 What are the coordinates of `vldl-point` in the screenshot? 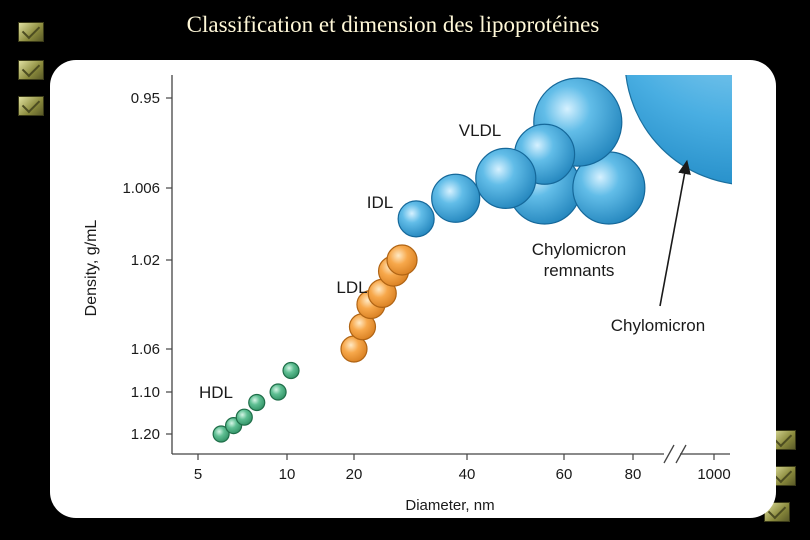 It's located at (506, 178).